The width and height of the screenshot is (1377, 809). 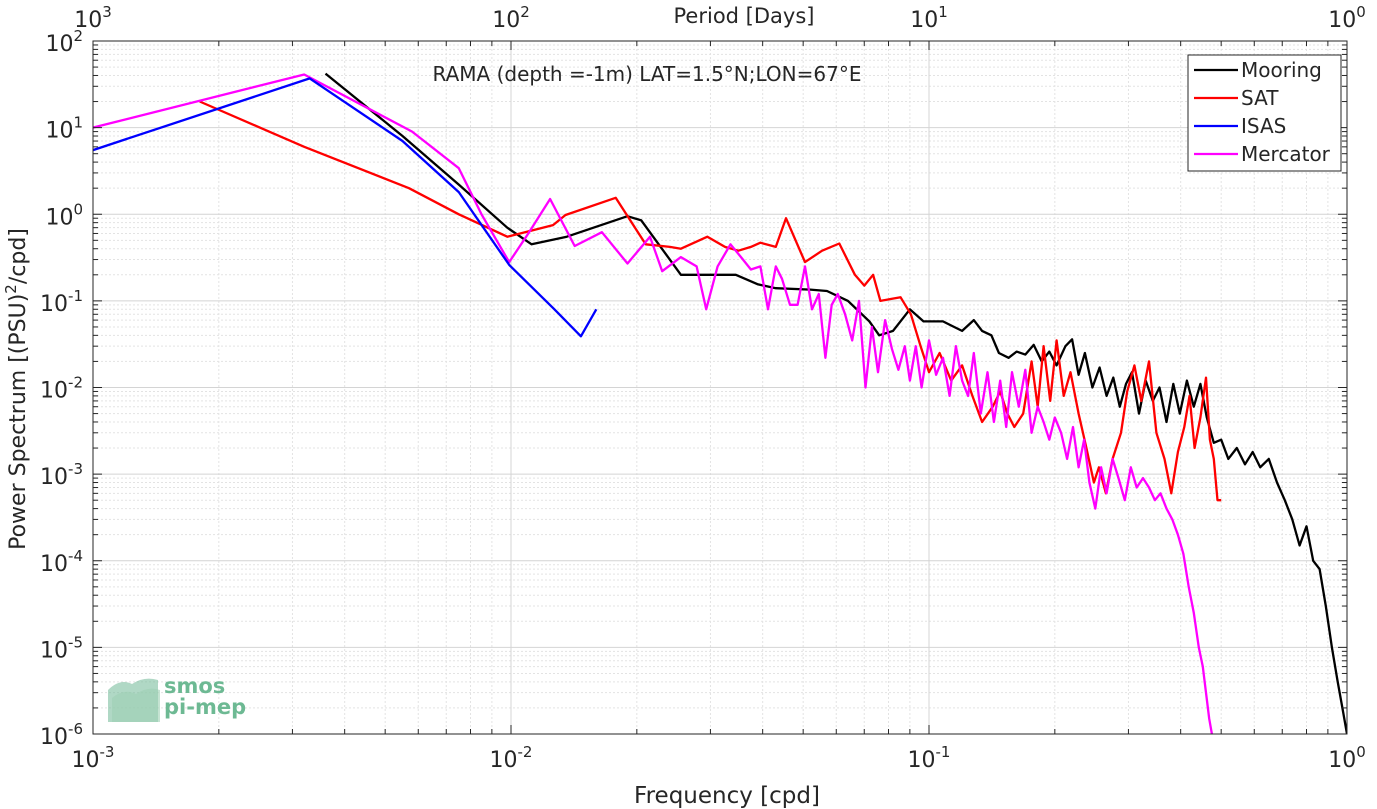 I want to click on y-tick-label-exponent: -3, so click(x=75, y=469).